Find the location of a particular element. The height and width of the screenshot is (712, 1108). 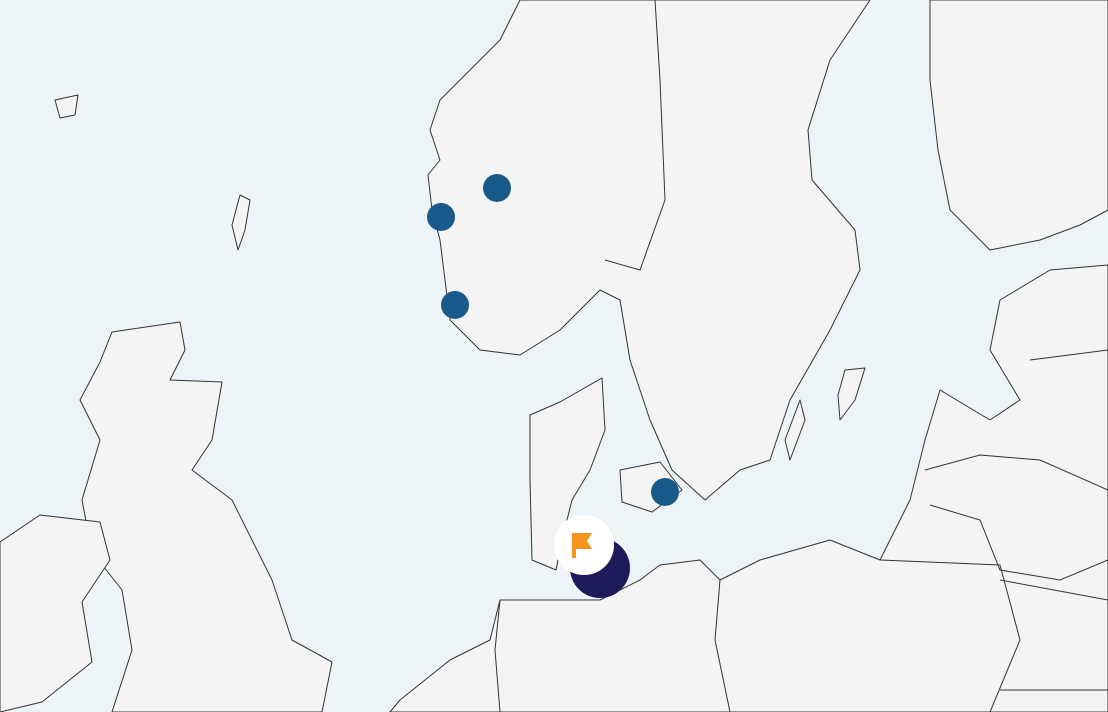

land-gotland is located at coordinates (795, 430).